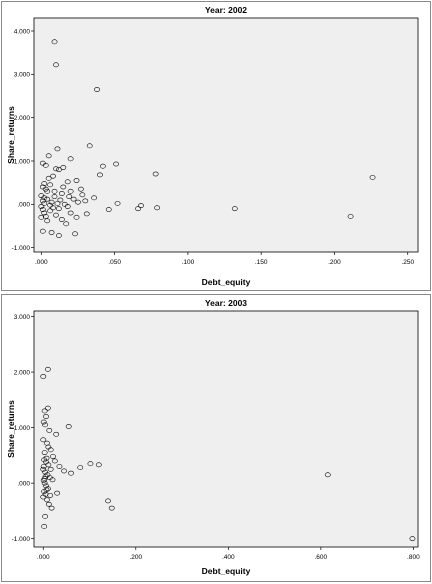 This screenshot has width=432, height=584. I want to click on chart-title: Year: 2003, so click(226, 303).